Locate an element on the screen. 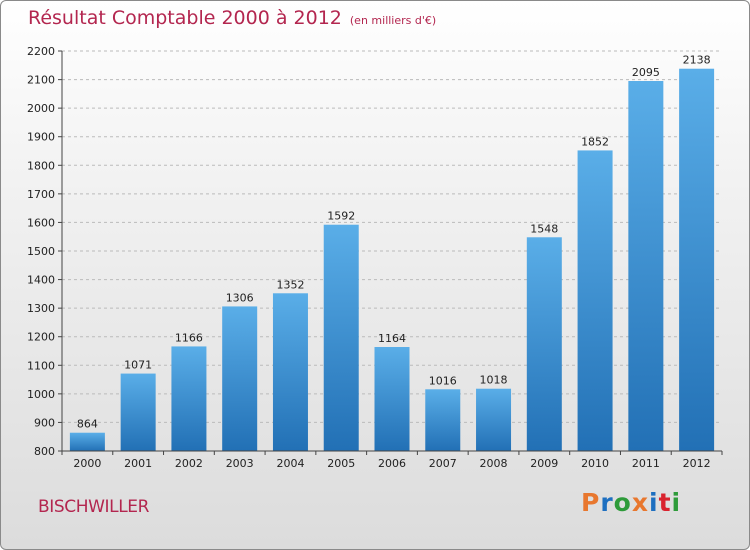 This screenshot has width=750, height=550. y-tick-label: 2100 is located at coordinates (41, 80).